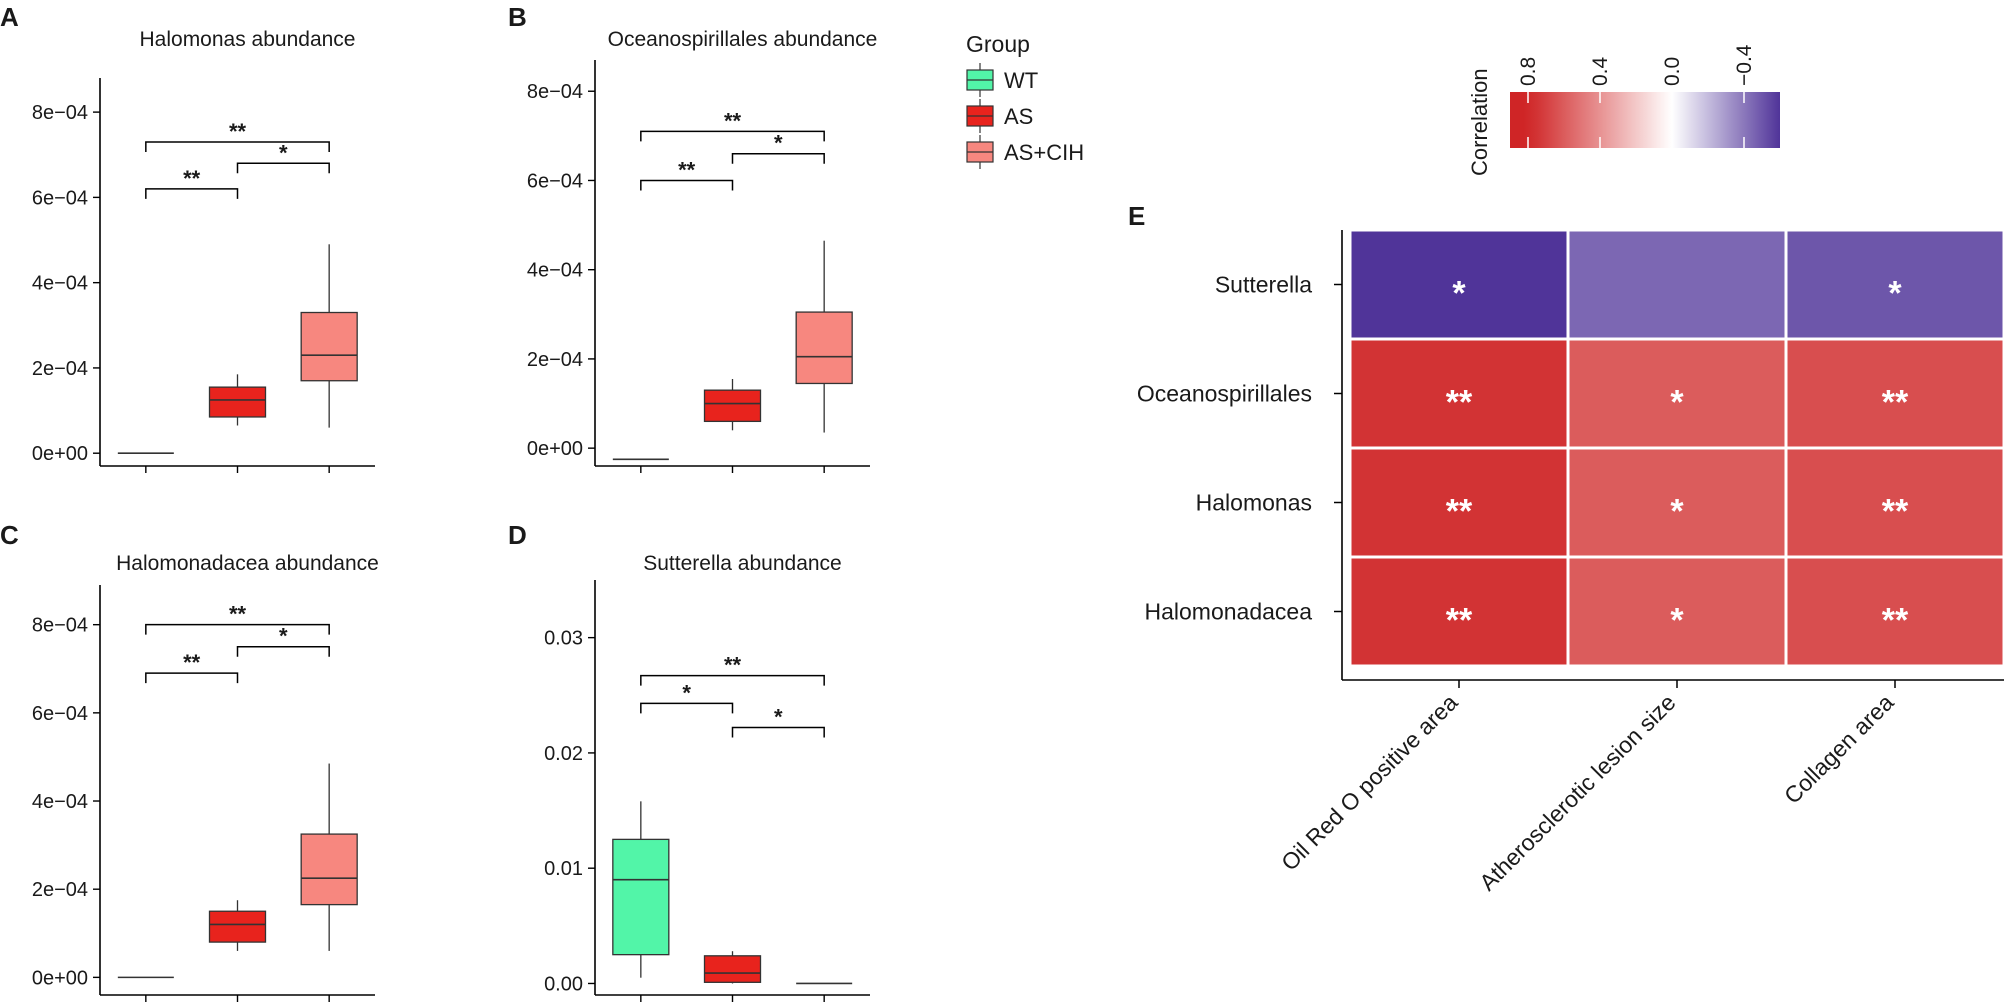 Image resolution: width=2008 pixels, height=1002 pixels. I want to click on heatmap-column-label: Oil Red O positive area, so click(1369, 782).